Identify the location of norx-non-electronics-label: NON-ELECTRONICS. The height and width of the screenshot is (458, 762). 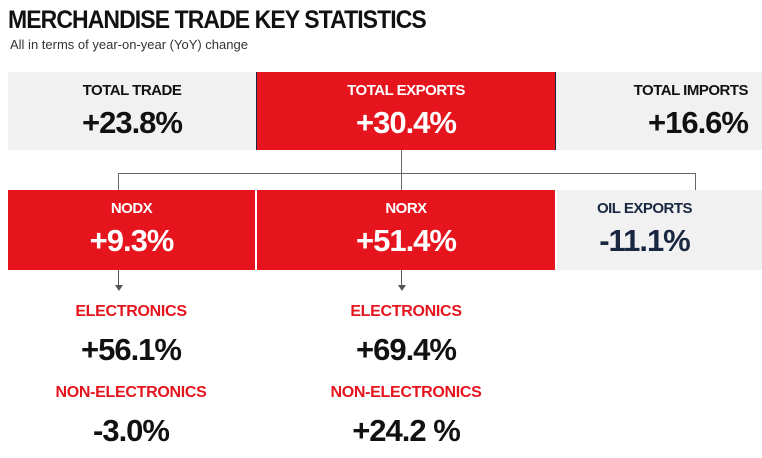
(406, 392).